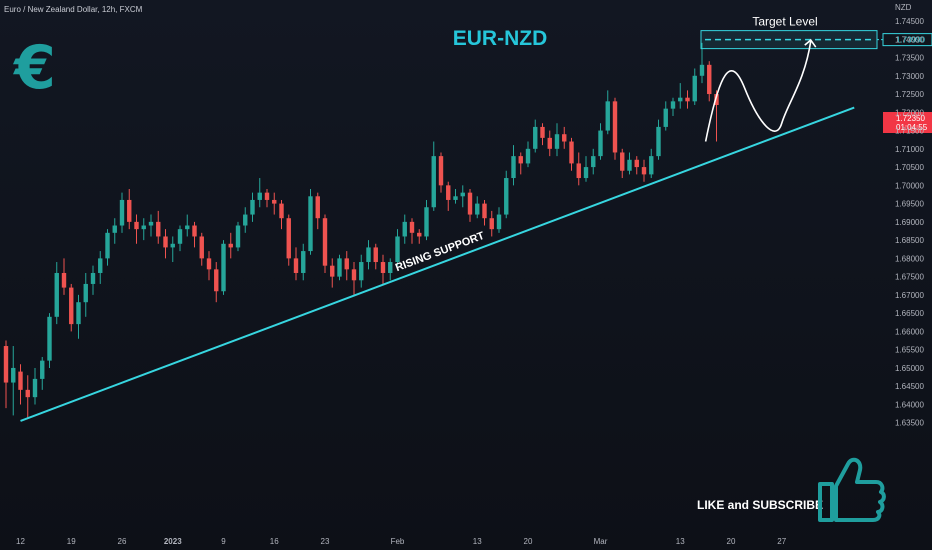 The width and height of the screenshot is (932, 550). What do you see at coordinates (909, 131) in the screenshot?
I see `y-tick-label: 1.71500` at bounding box center [909, 131].